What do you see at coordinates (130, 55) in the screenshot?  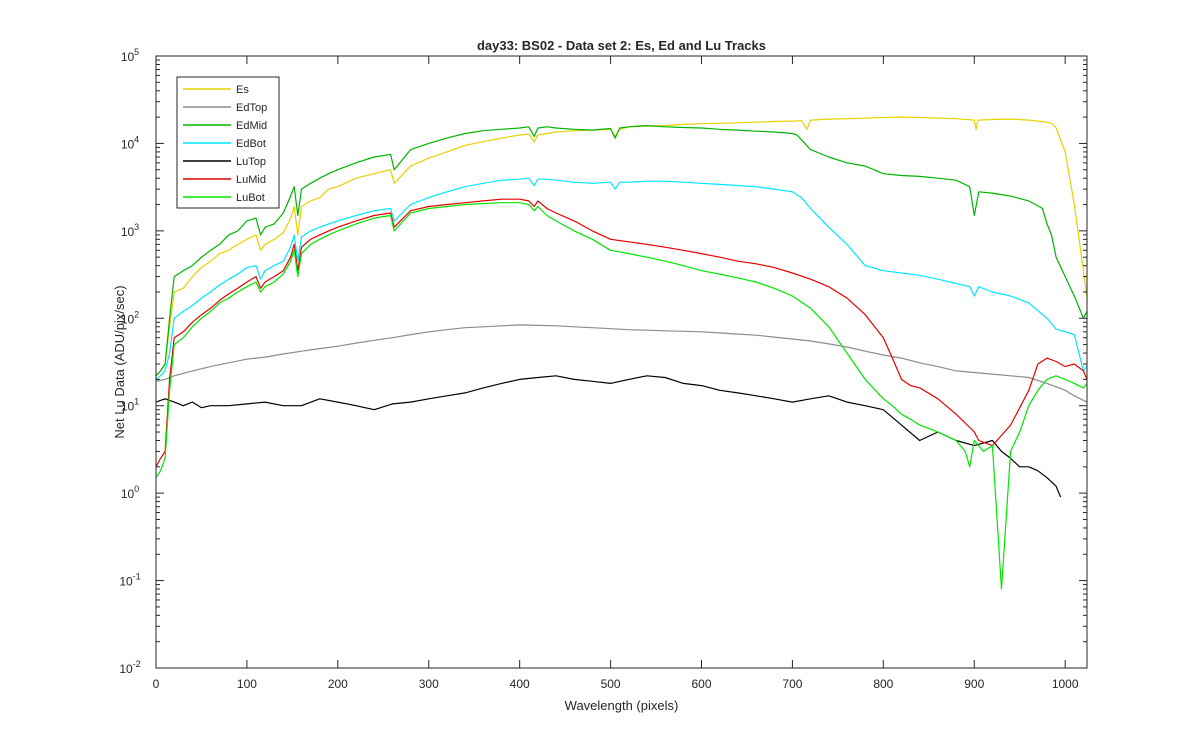 I see `y-tick-label: 10⁵` at bounding box center [130, 55].